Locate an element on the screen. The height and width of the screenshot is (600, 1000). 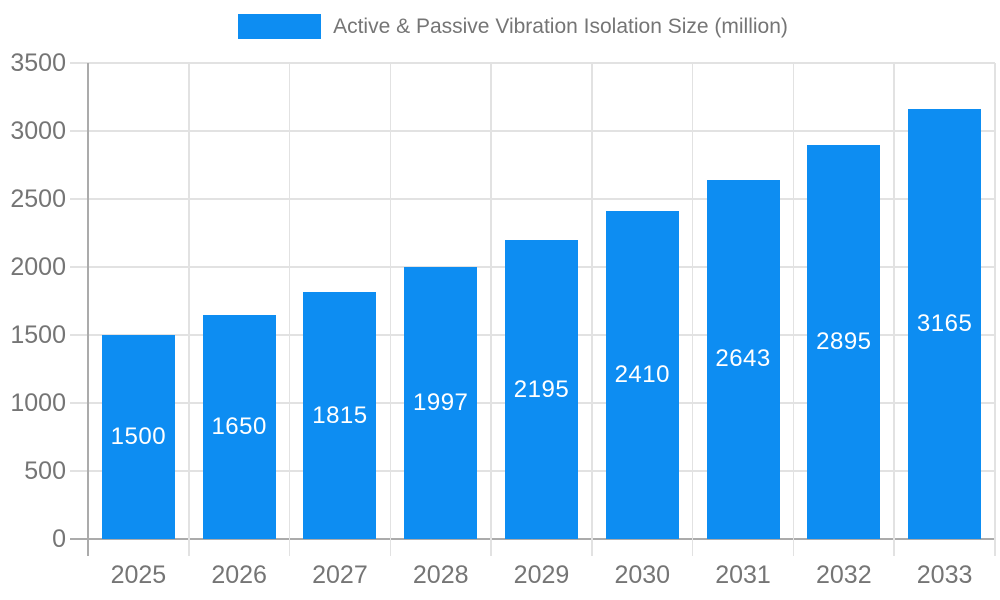
bar-value-label-2026: 1650 is located at coordinates (239, 426).